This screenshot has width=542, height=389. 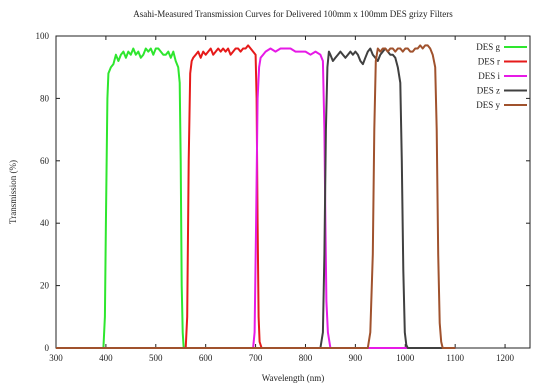 What do you see at coordinates (455, 358) in the screenshot?
I see `x-tick-label: 1100` at bounding box center [455, 358].